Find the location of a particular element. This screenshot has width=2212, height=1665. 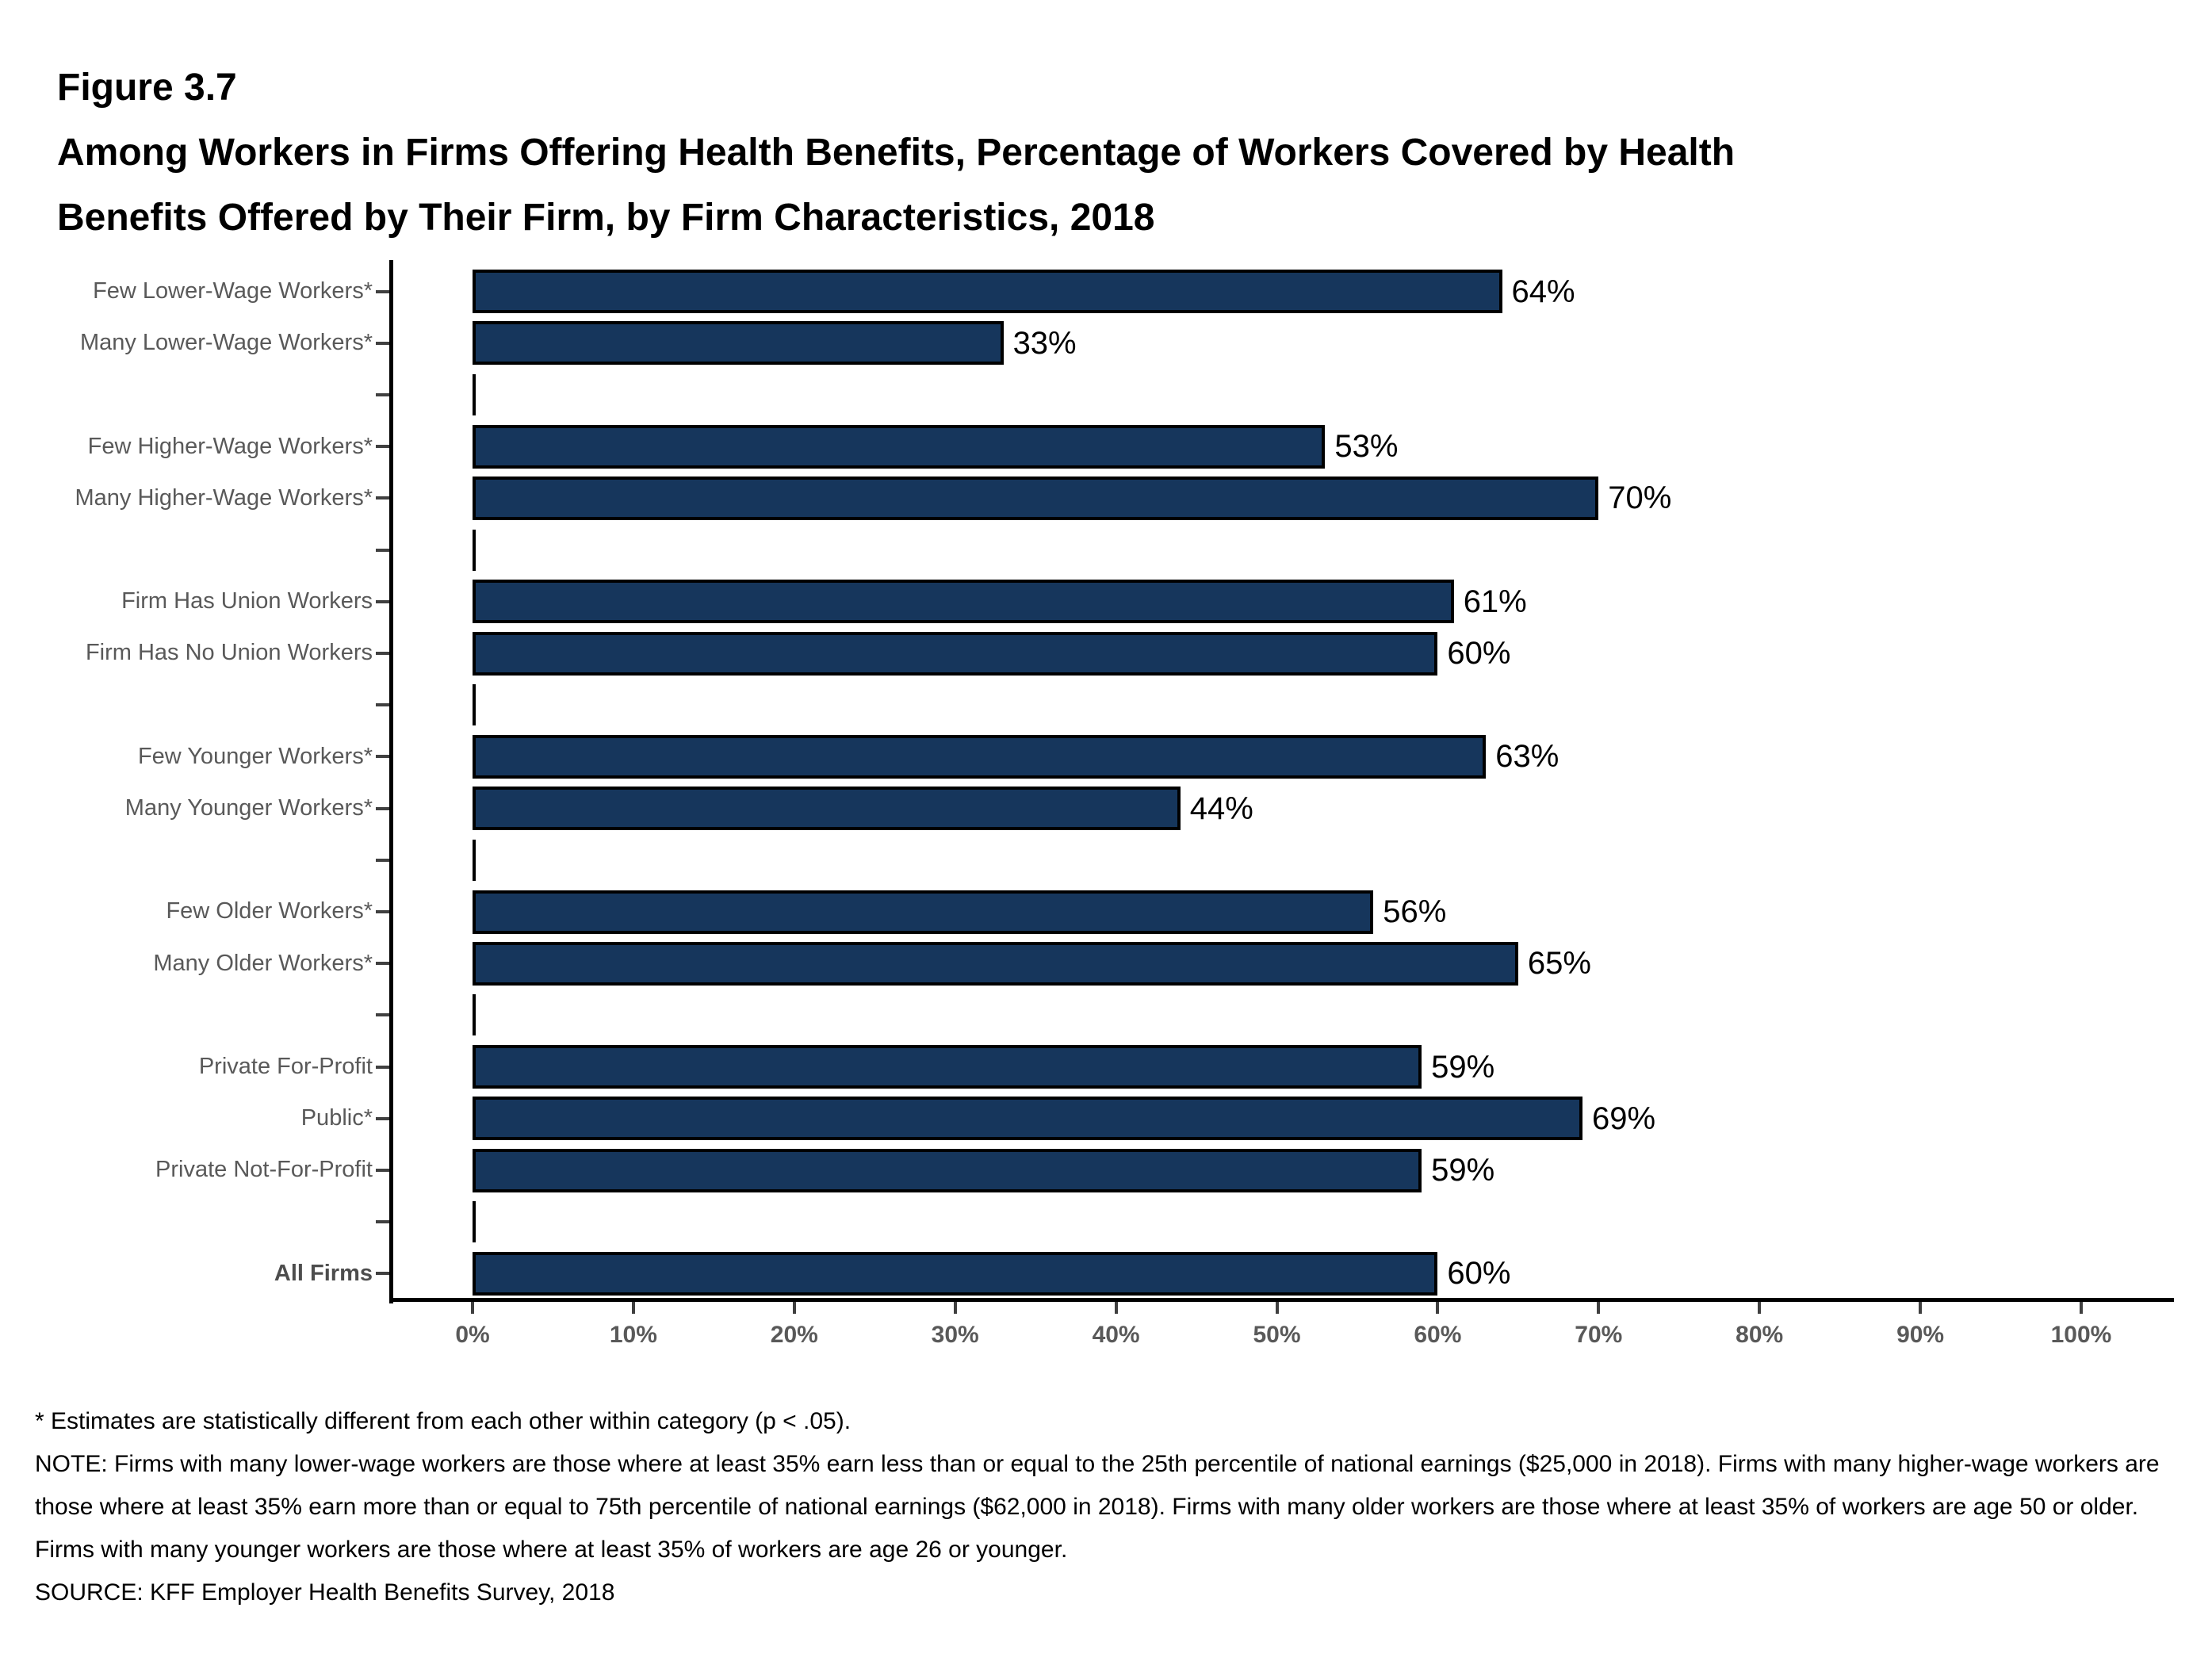

category-label: Few Younger Workers* is located at coordinates (255, 756).